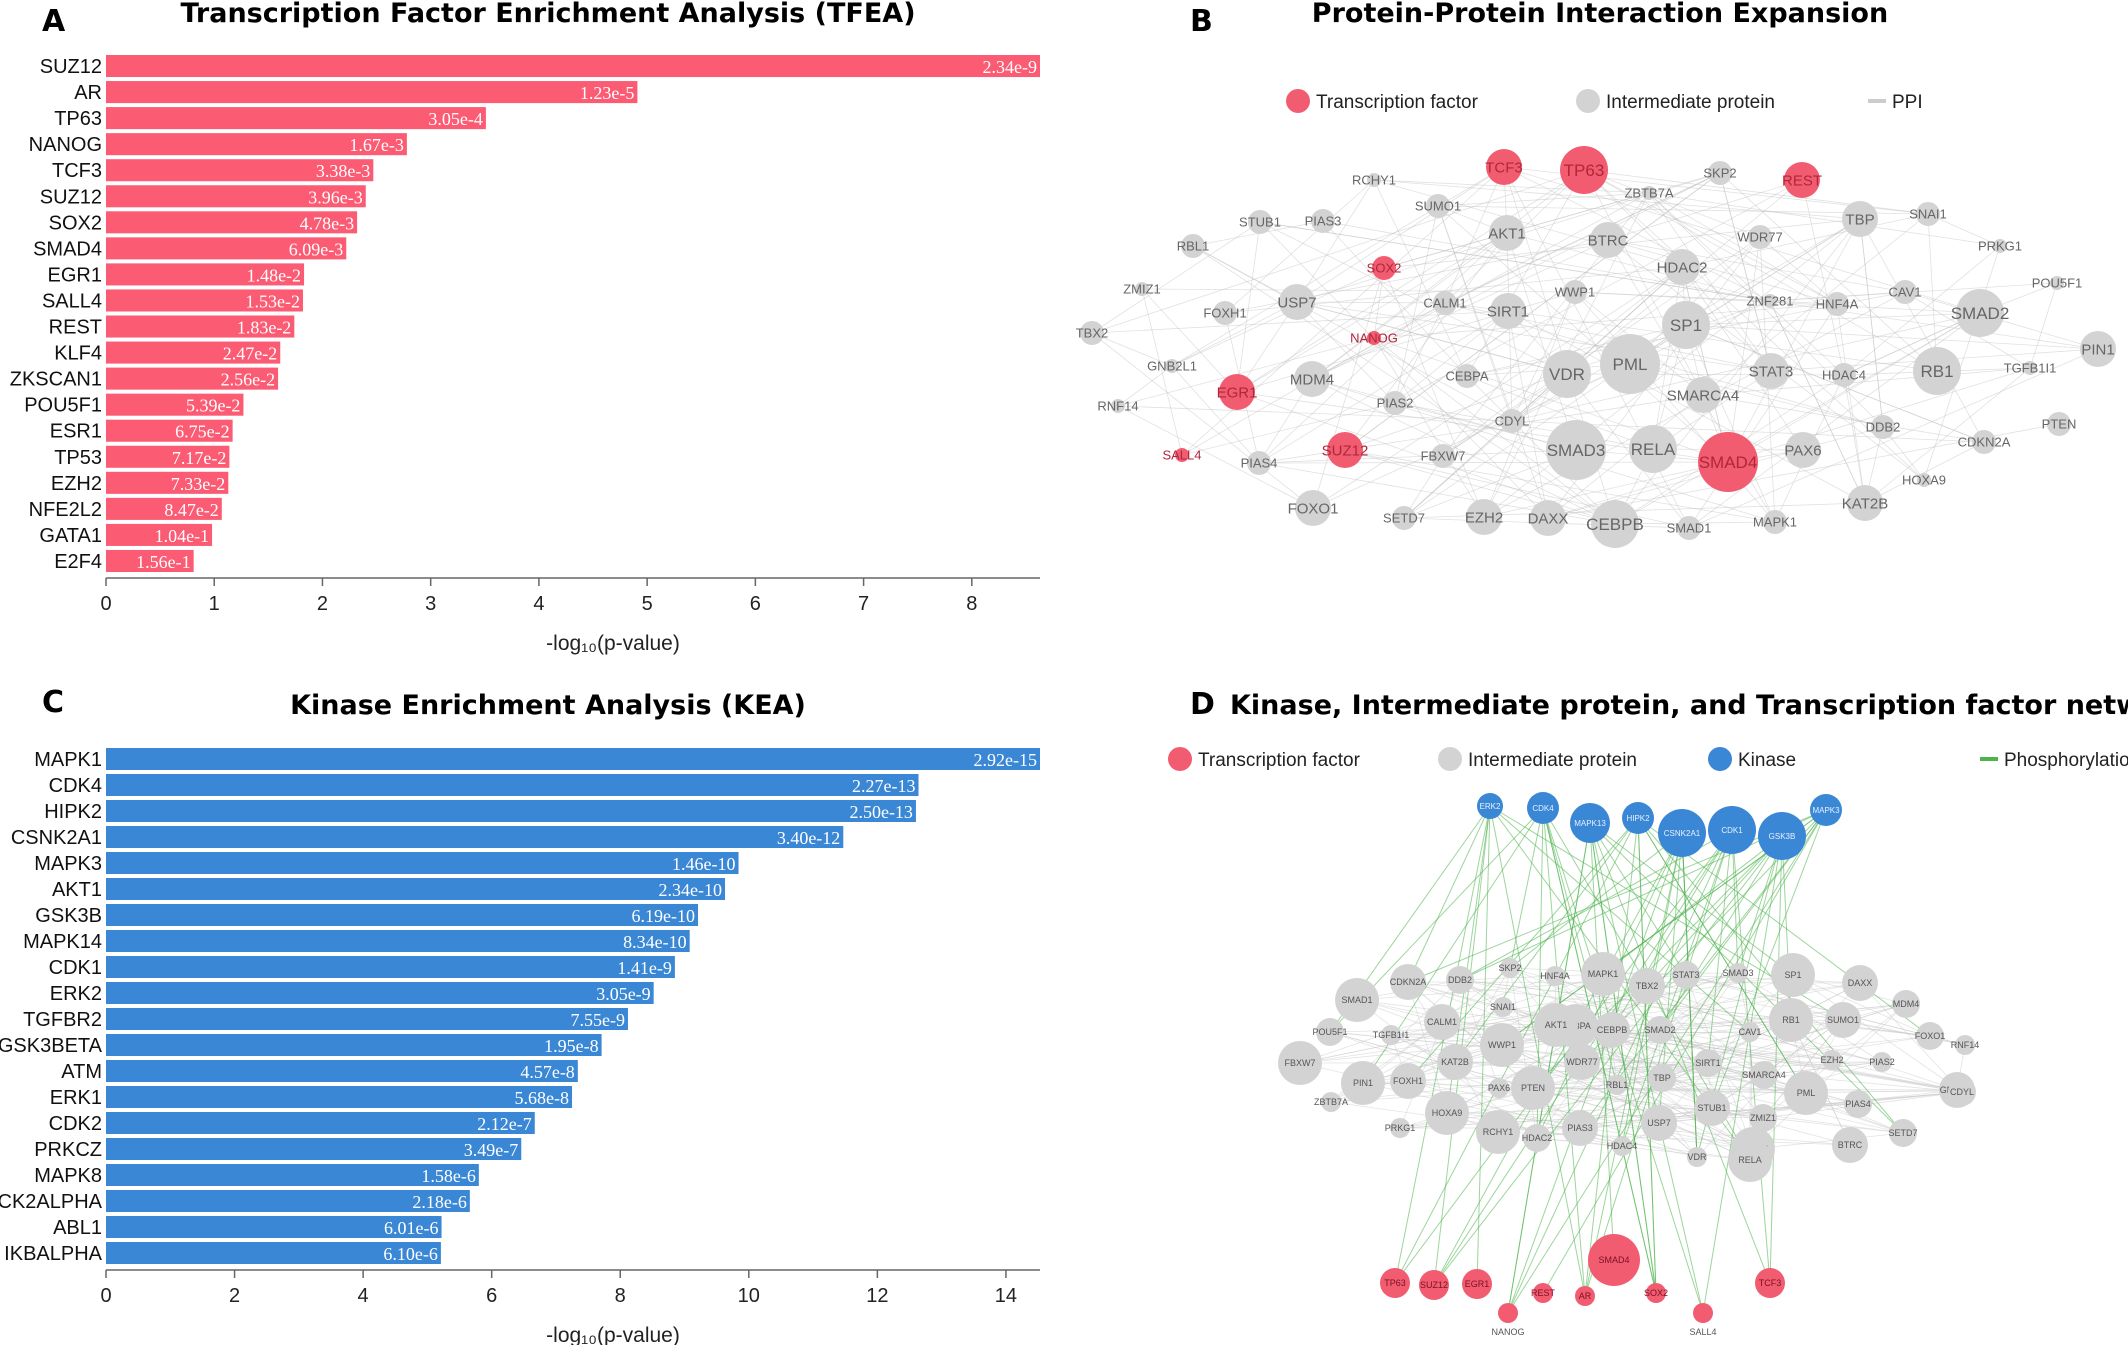  I want to click on node-label: PTEN, so click(2059, 424).